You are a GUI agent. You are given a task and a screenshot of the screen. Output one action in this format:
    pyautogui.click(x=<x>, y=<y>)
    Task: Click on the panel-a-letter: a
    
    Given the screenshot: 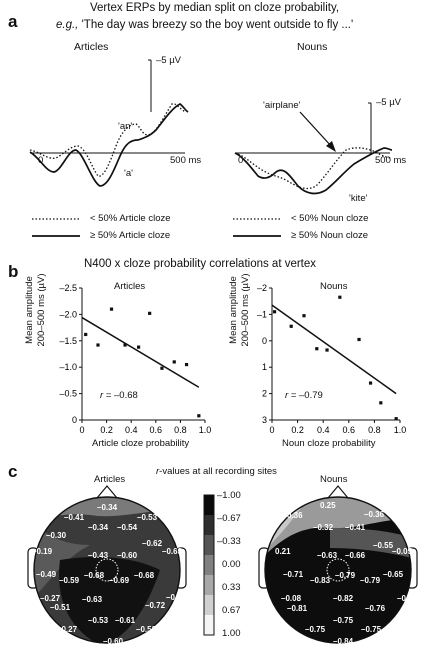 What is the action you would take?
    pyautogui.click(x=13, y=21)
    